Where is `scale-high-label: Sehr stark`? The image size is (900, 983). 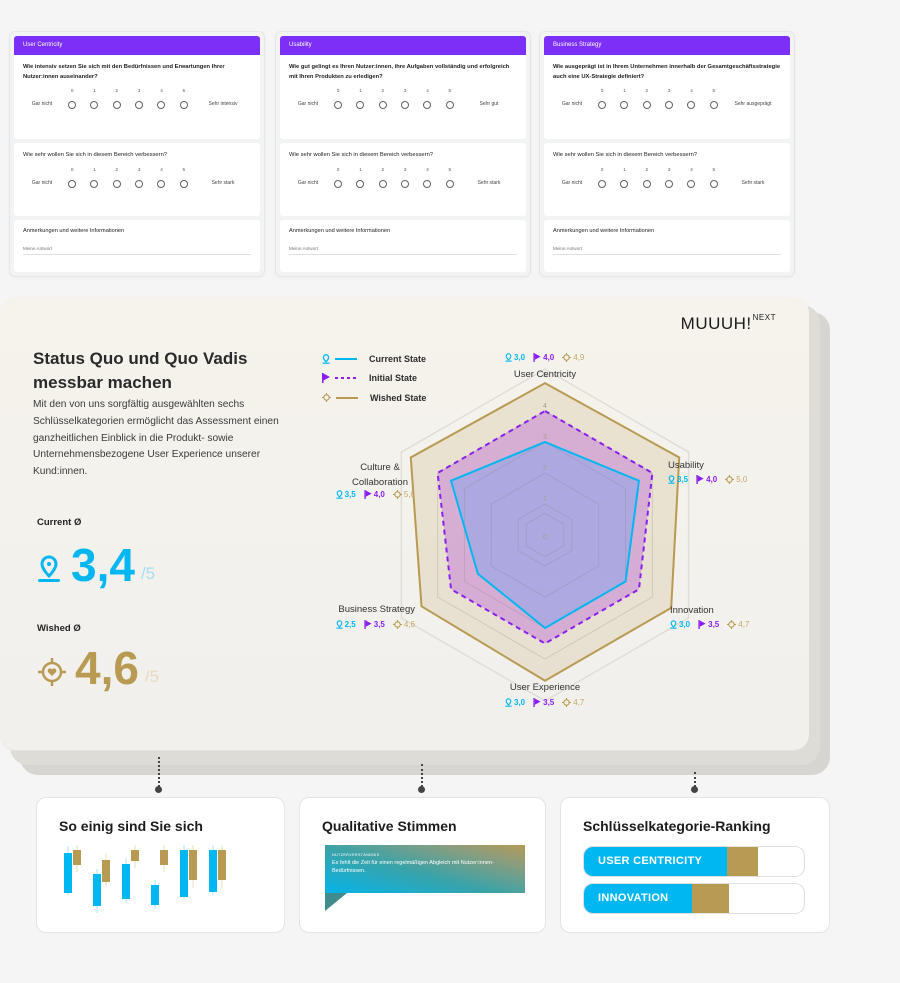
scale-high-label: Sehr stark is located at coordinates (753, 182).